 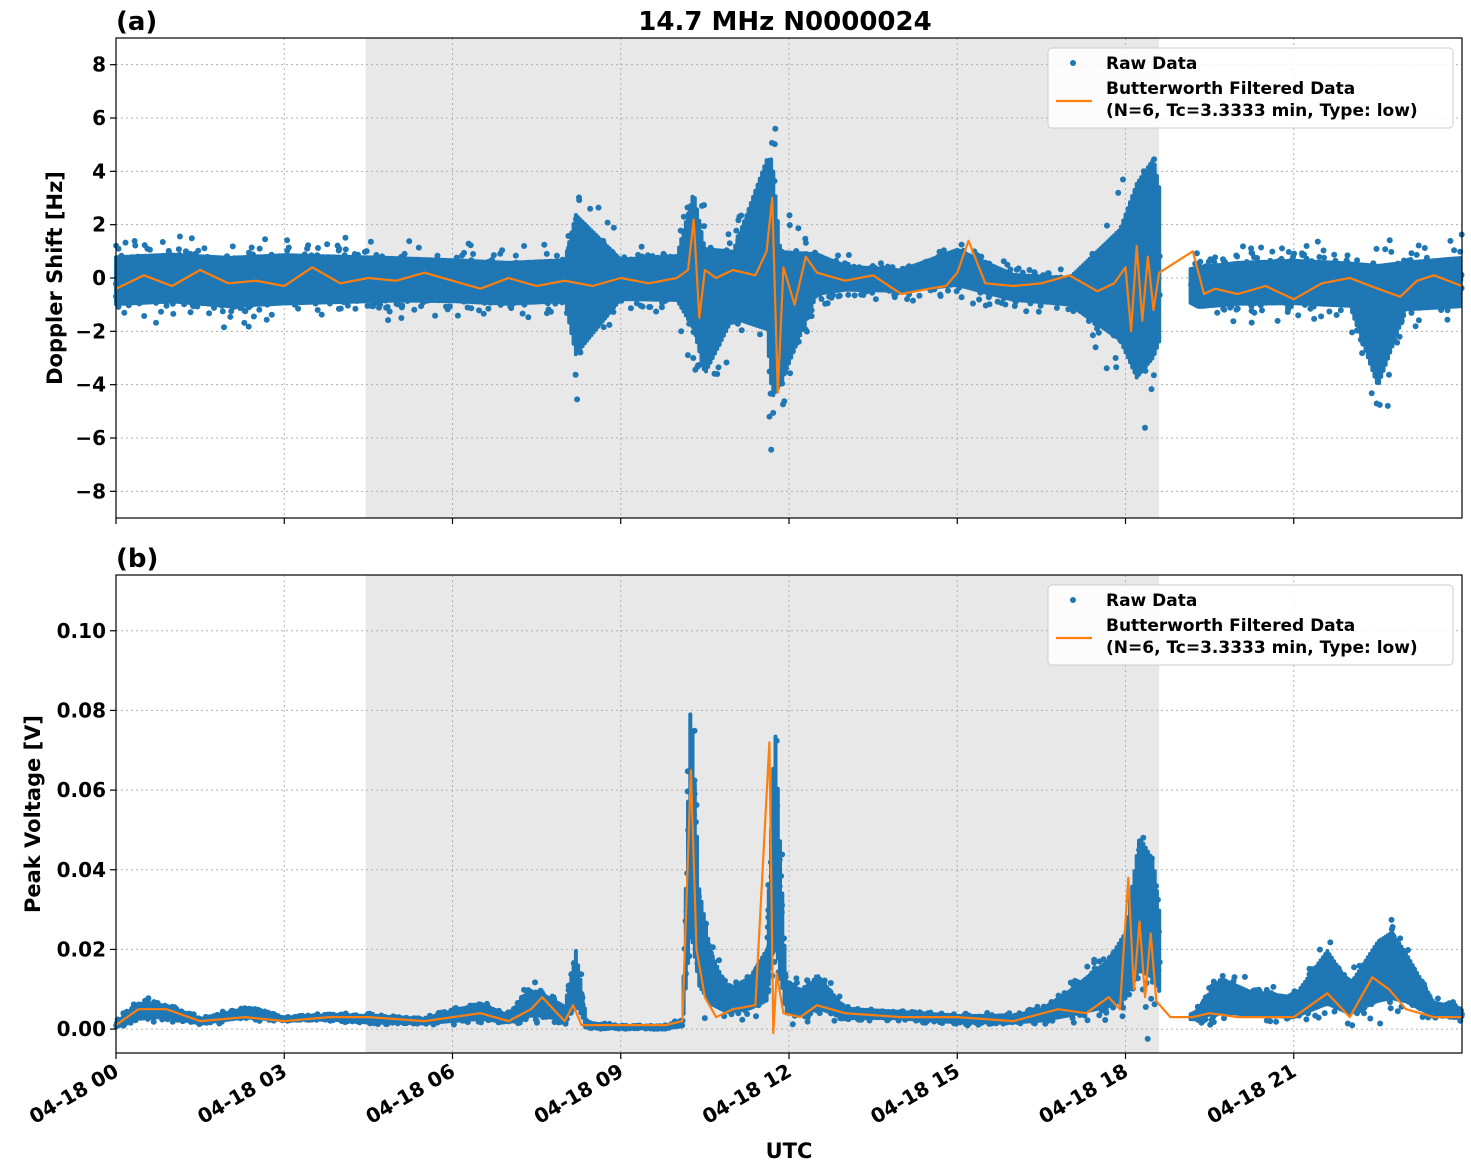 I want to click on y-tick-label: −8, so click(x=90, y=491).